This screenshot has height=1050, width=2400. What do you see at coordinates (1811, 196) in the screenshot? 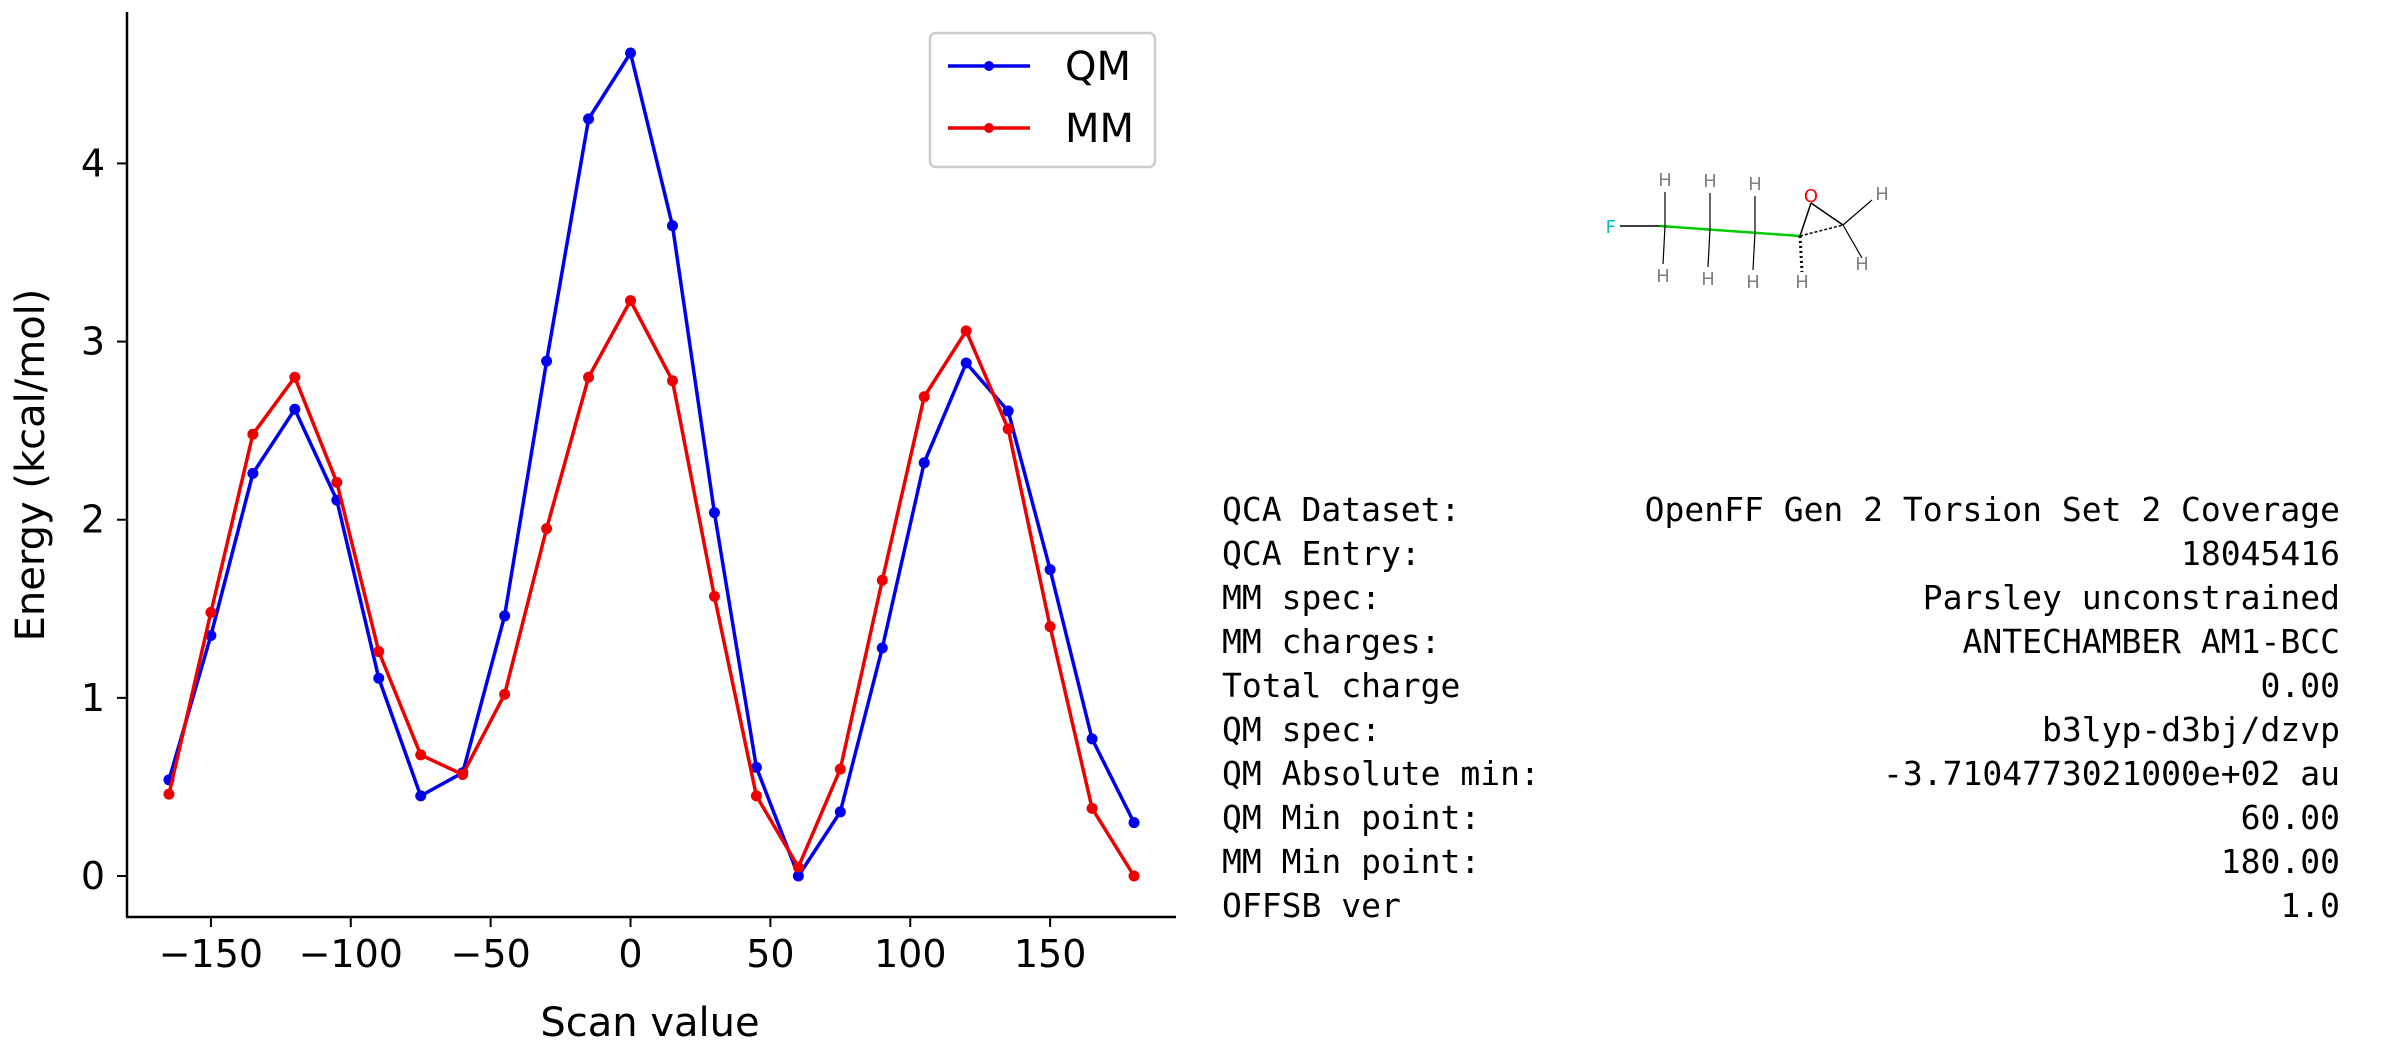
I see `oxygen-atom: O` at bounding box center [1811, 196].